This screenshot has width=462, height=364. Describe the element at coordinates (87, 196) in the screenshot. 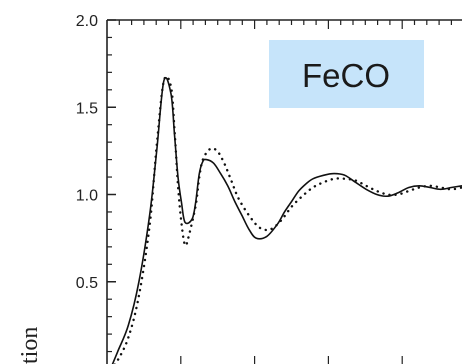

I see `y-tick-label: 1.0` at that location.